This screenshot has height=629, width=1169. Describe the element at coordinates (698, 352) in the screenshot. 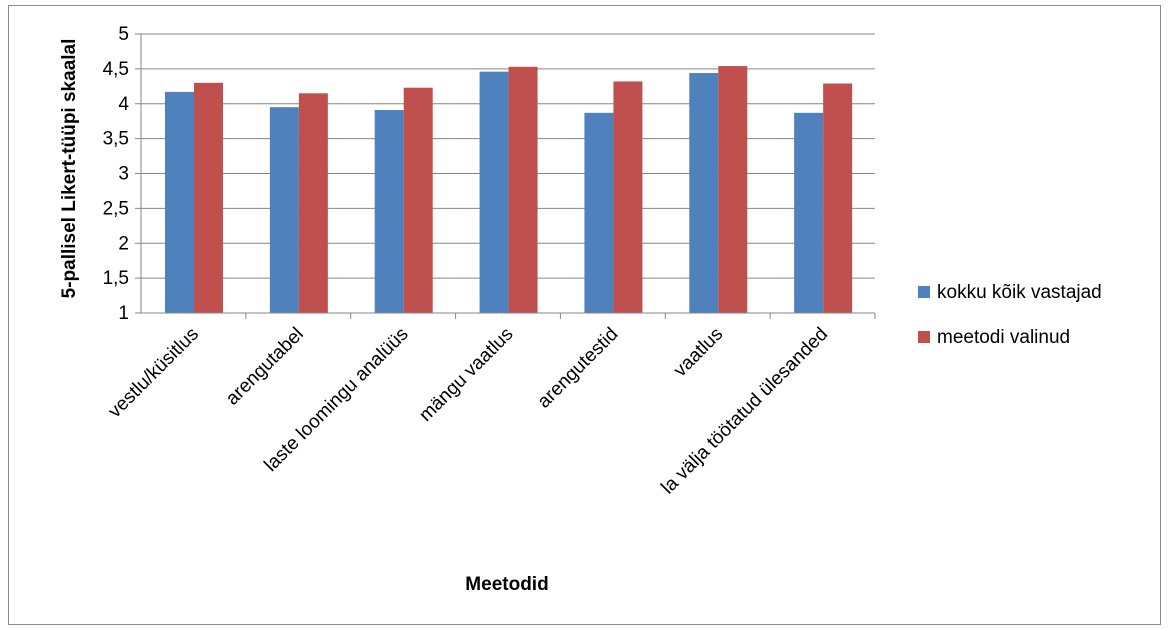

I see `x-category-label: vaatlus` at that location.